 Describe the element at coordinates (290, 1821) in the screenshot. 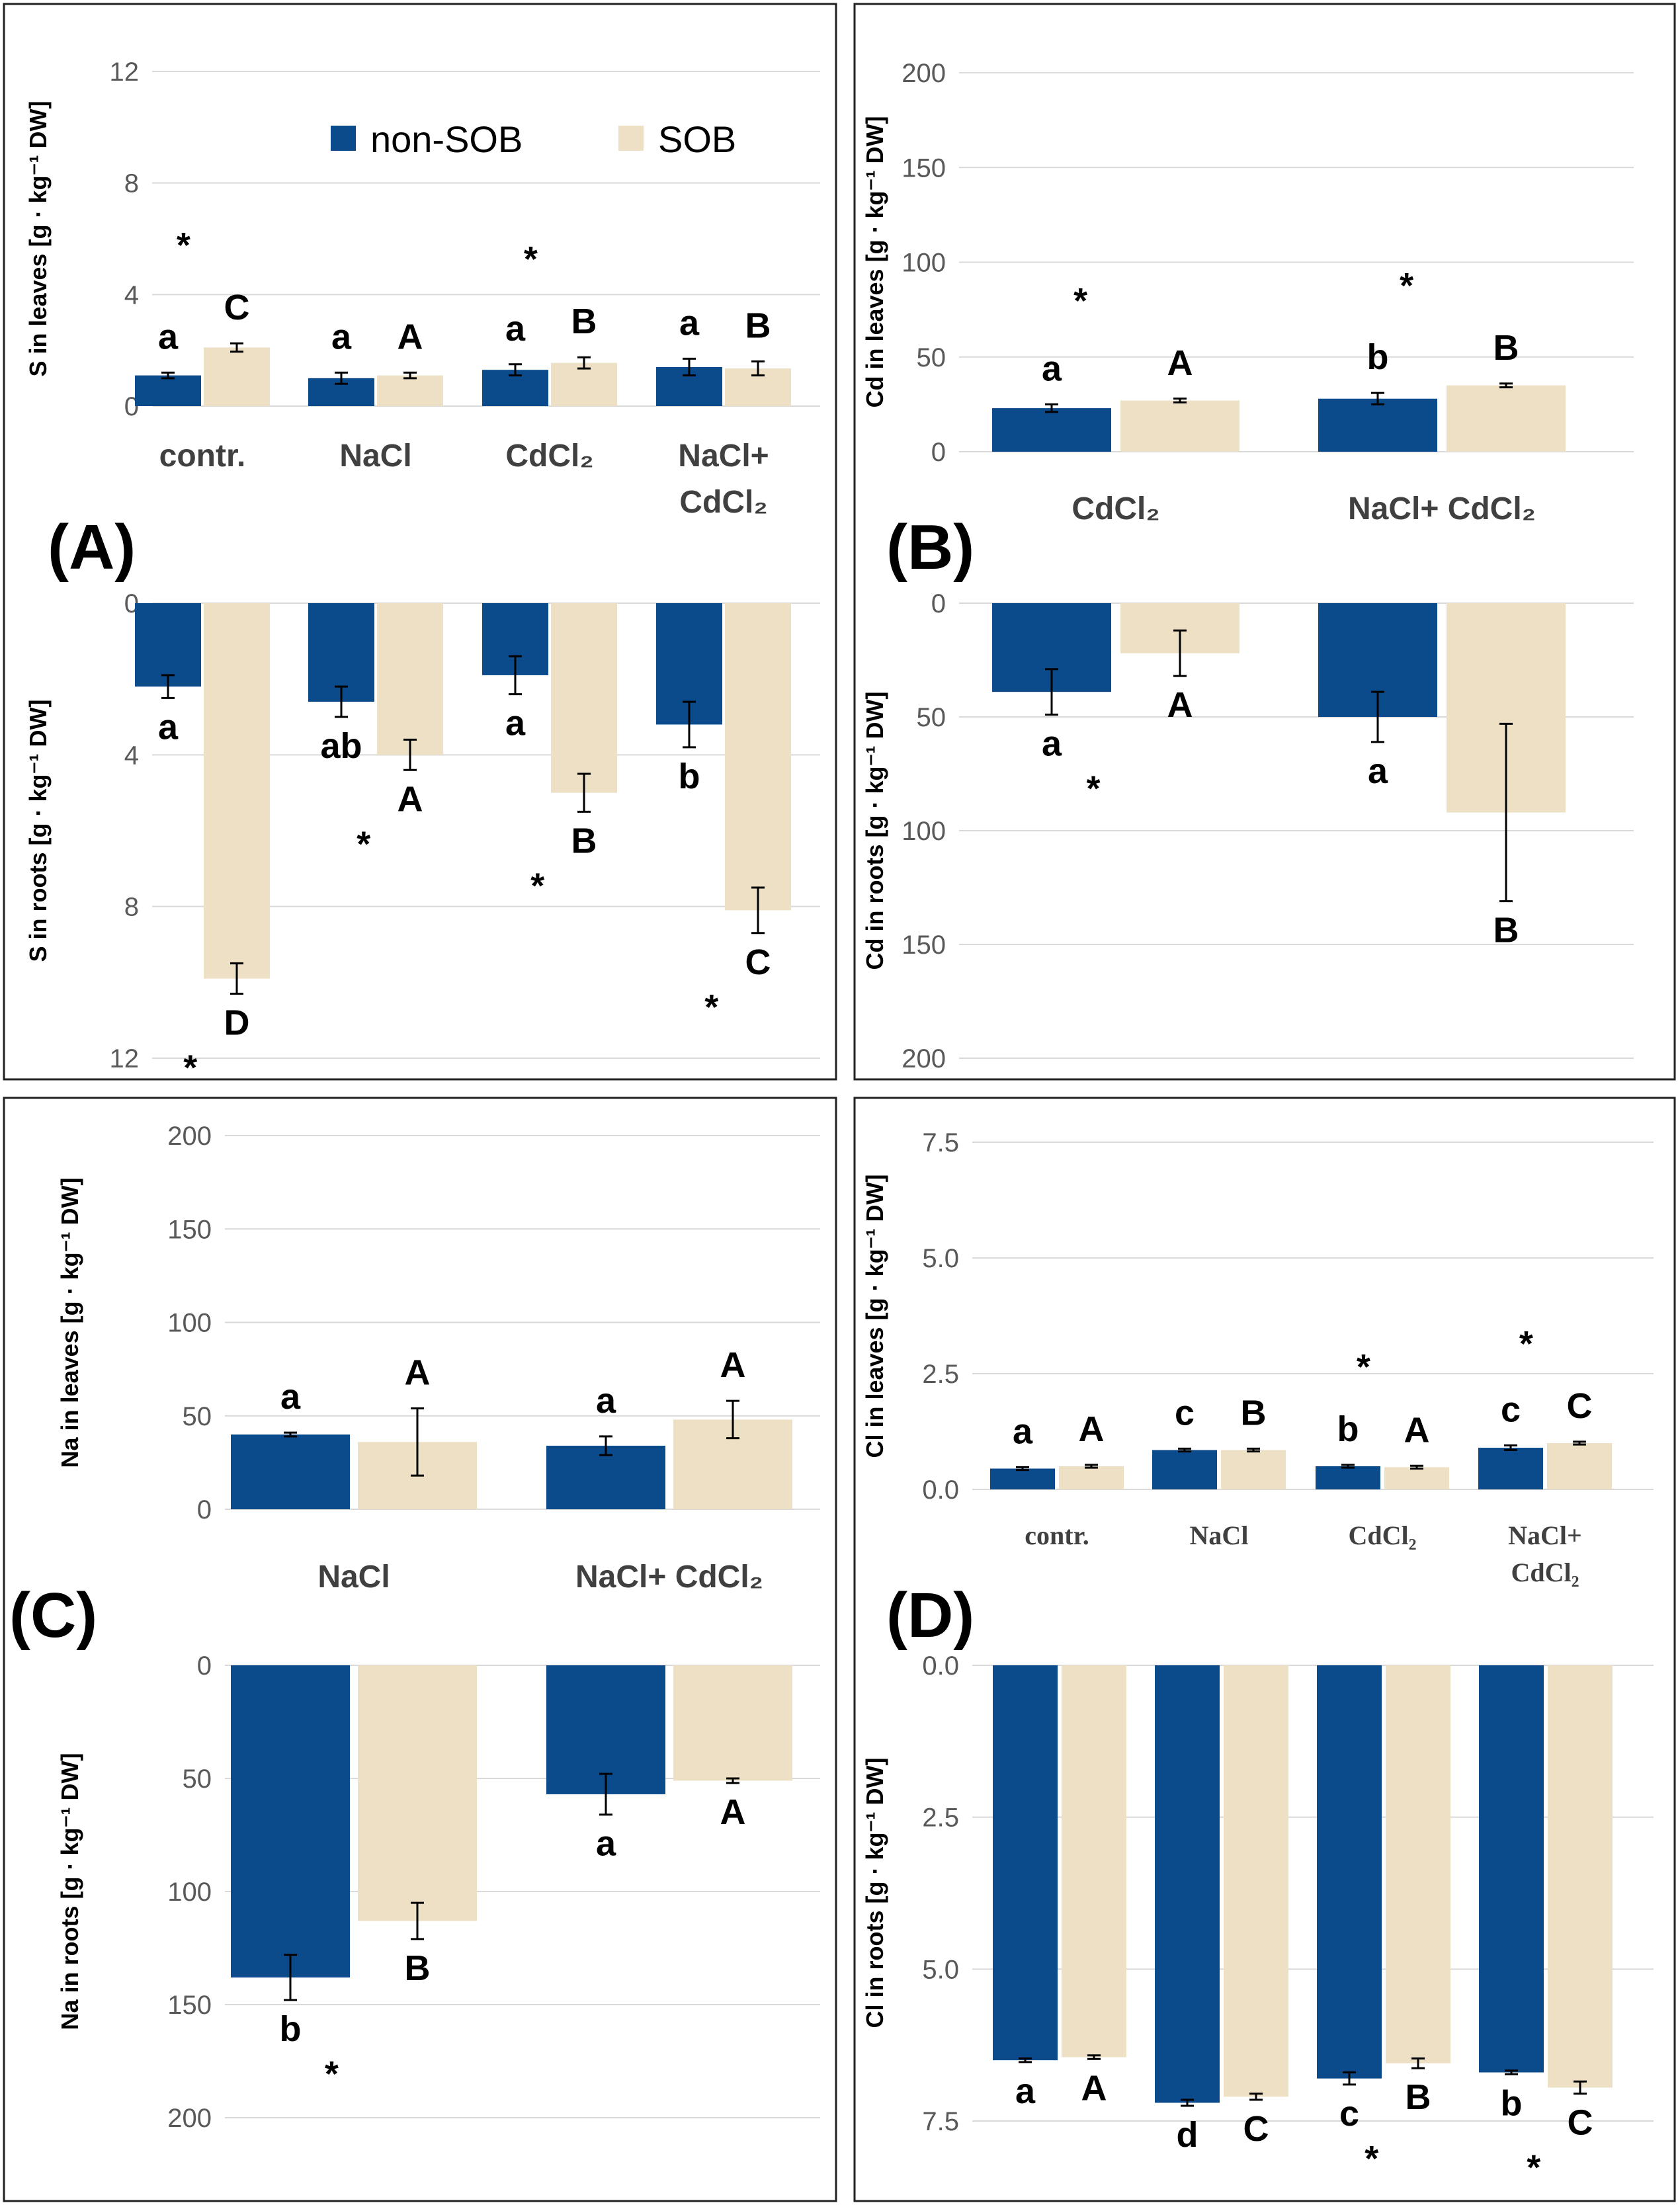

I see `c-roots-bar-non-sob` at that location.